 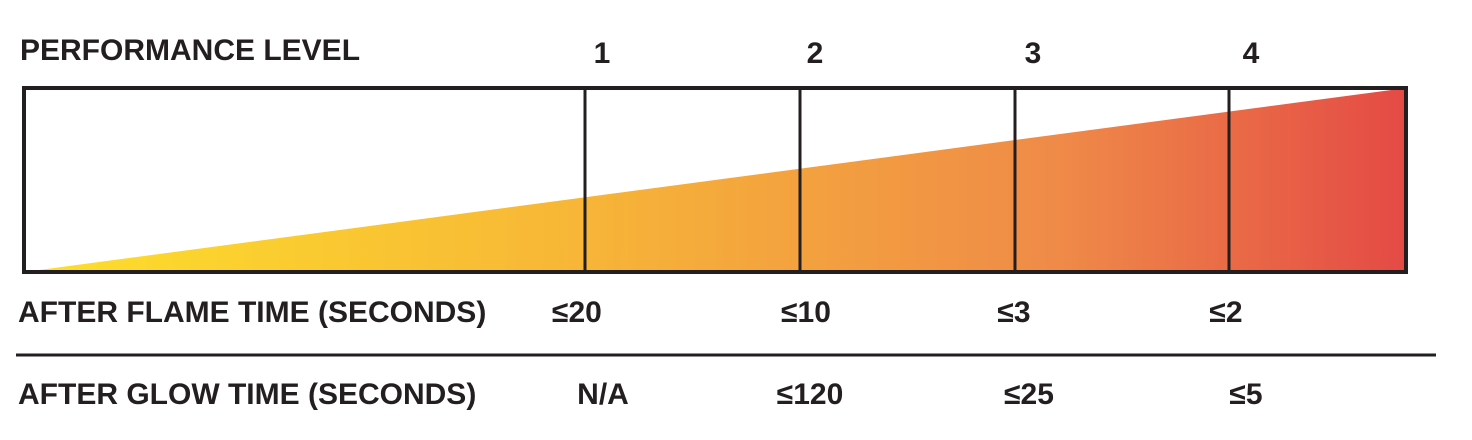 I want to click on row-value: ≤5, so click(x=1245, y=394).